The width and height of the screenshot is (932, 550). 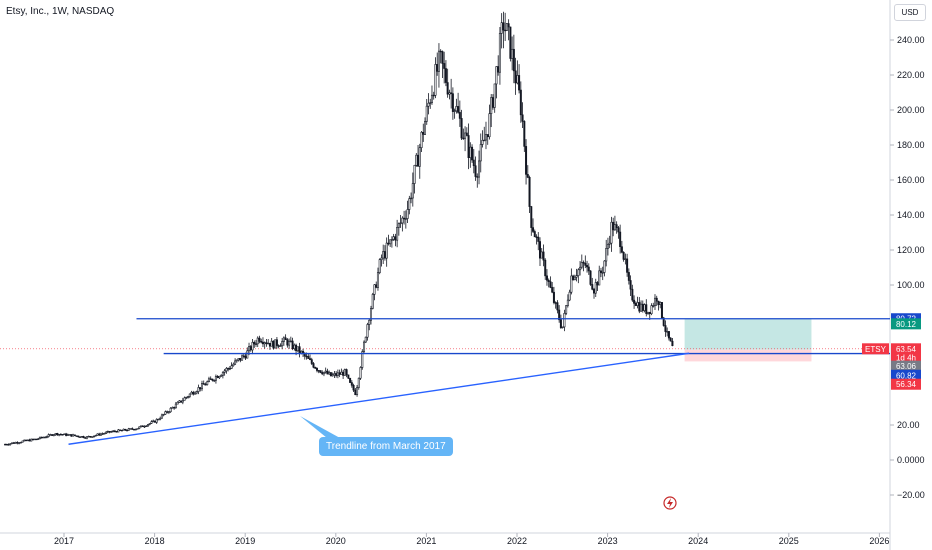 I want to click on currency-selector: USD, so click(x=910, y=12).